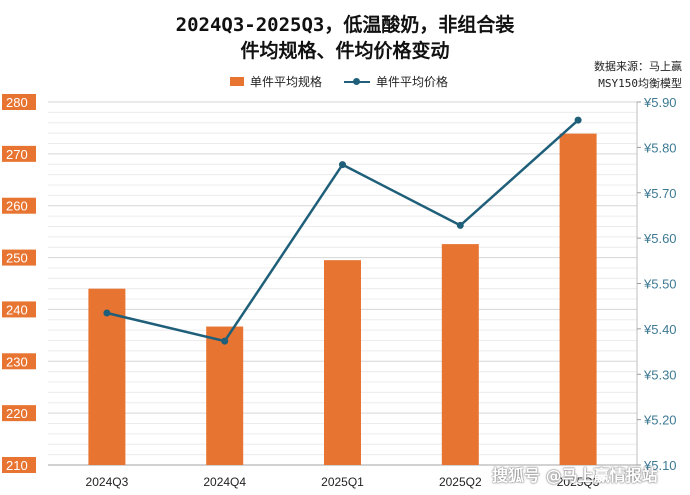 This screenshot has height=495, width=690. Describe the element at coordinates (660, 147) in the screenshot. I see `right-axis-tick-label: ¥5.80` at that location.